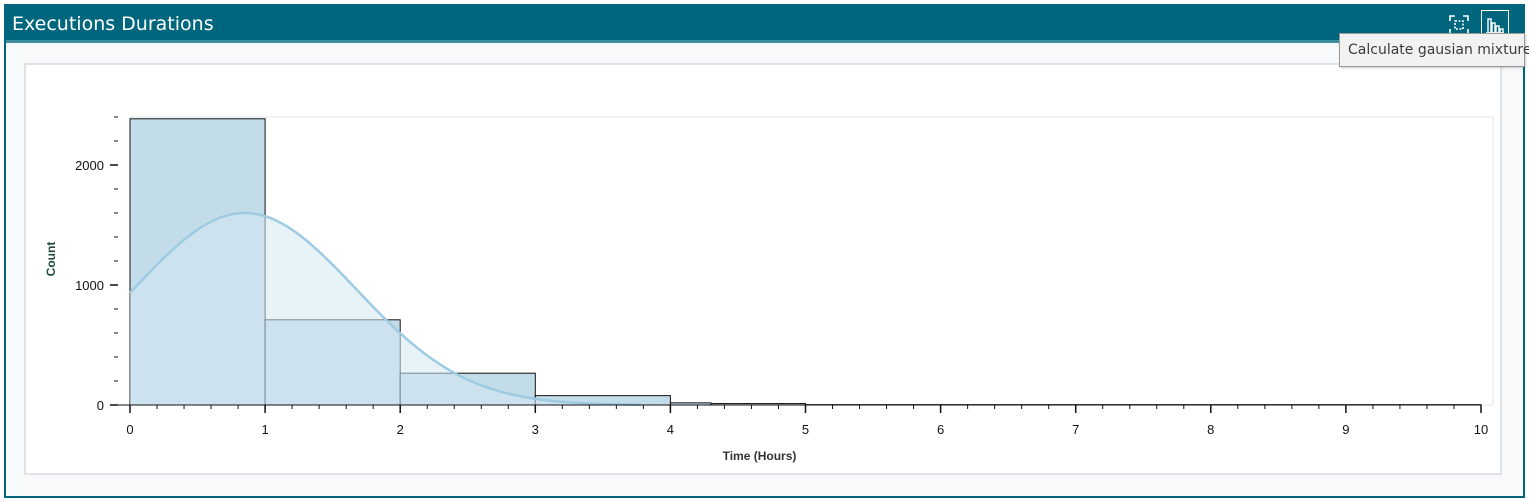 This screenshot has height=502, width=1529. What do you see at coordinates (129, 429) in the screenshot?
I see `x-tick-label: 0` at bounding box center [129, 429].